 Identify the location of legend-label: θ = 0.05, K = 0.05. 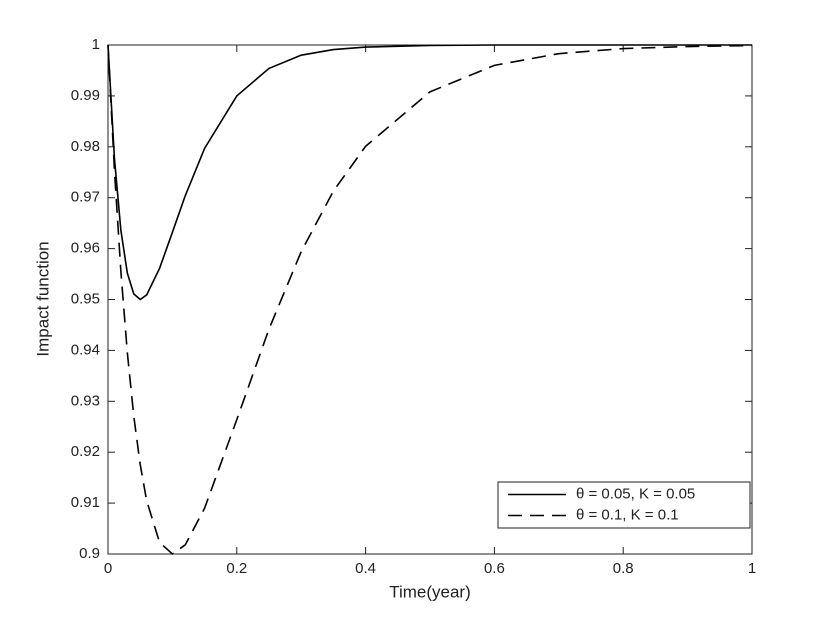
(635, 493).